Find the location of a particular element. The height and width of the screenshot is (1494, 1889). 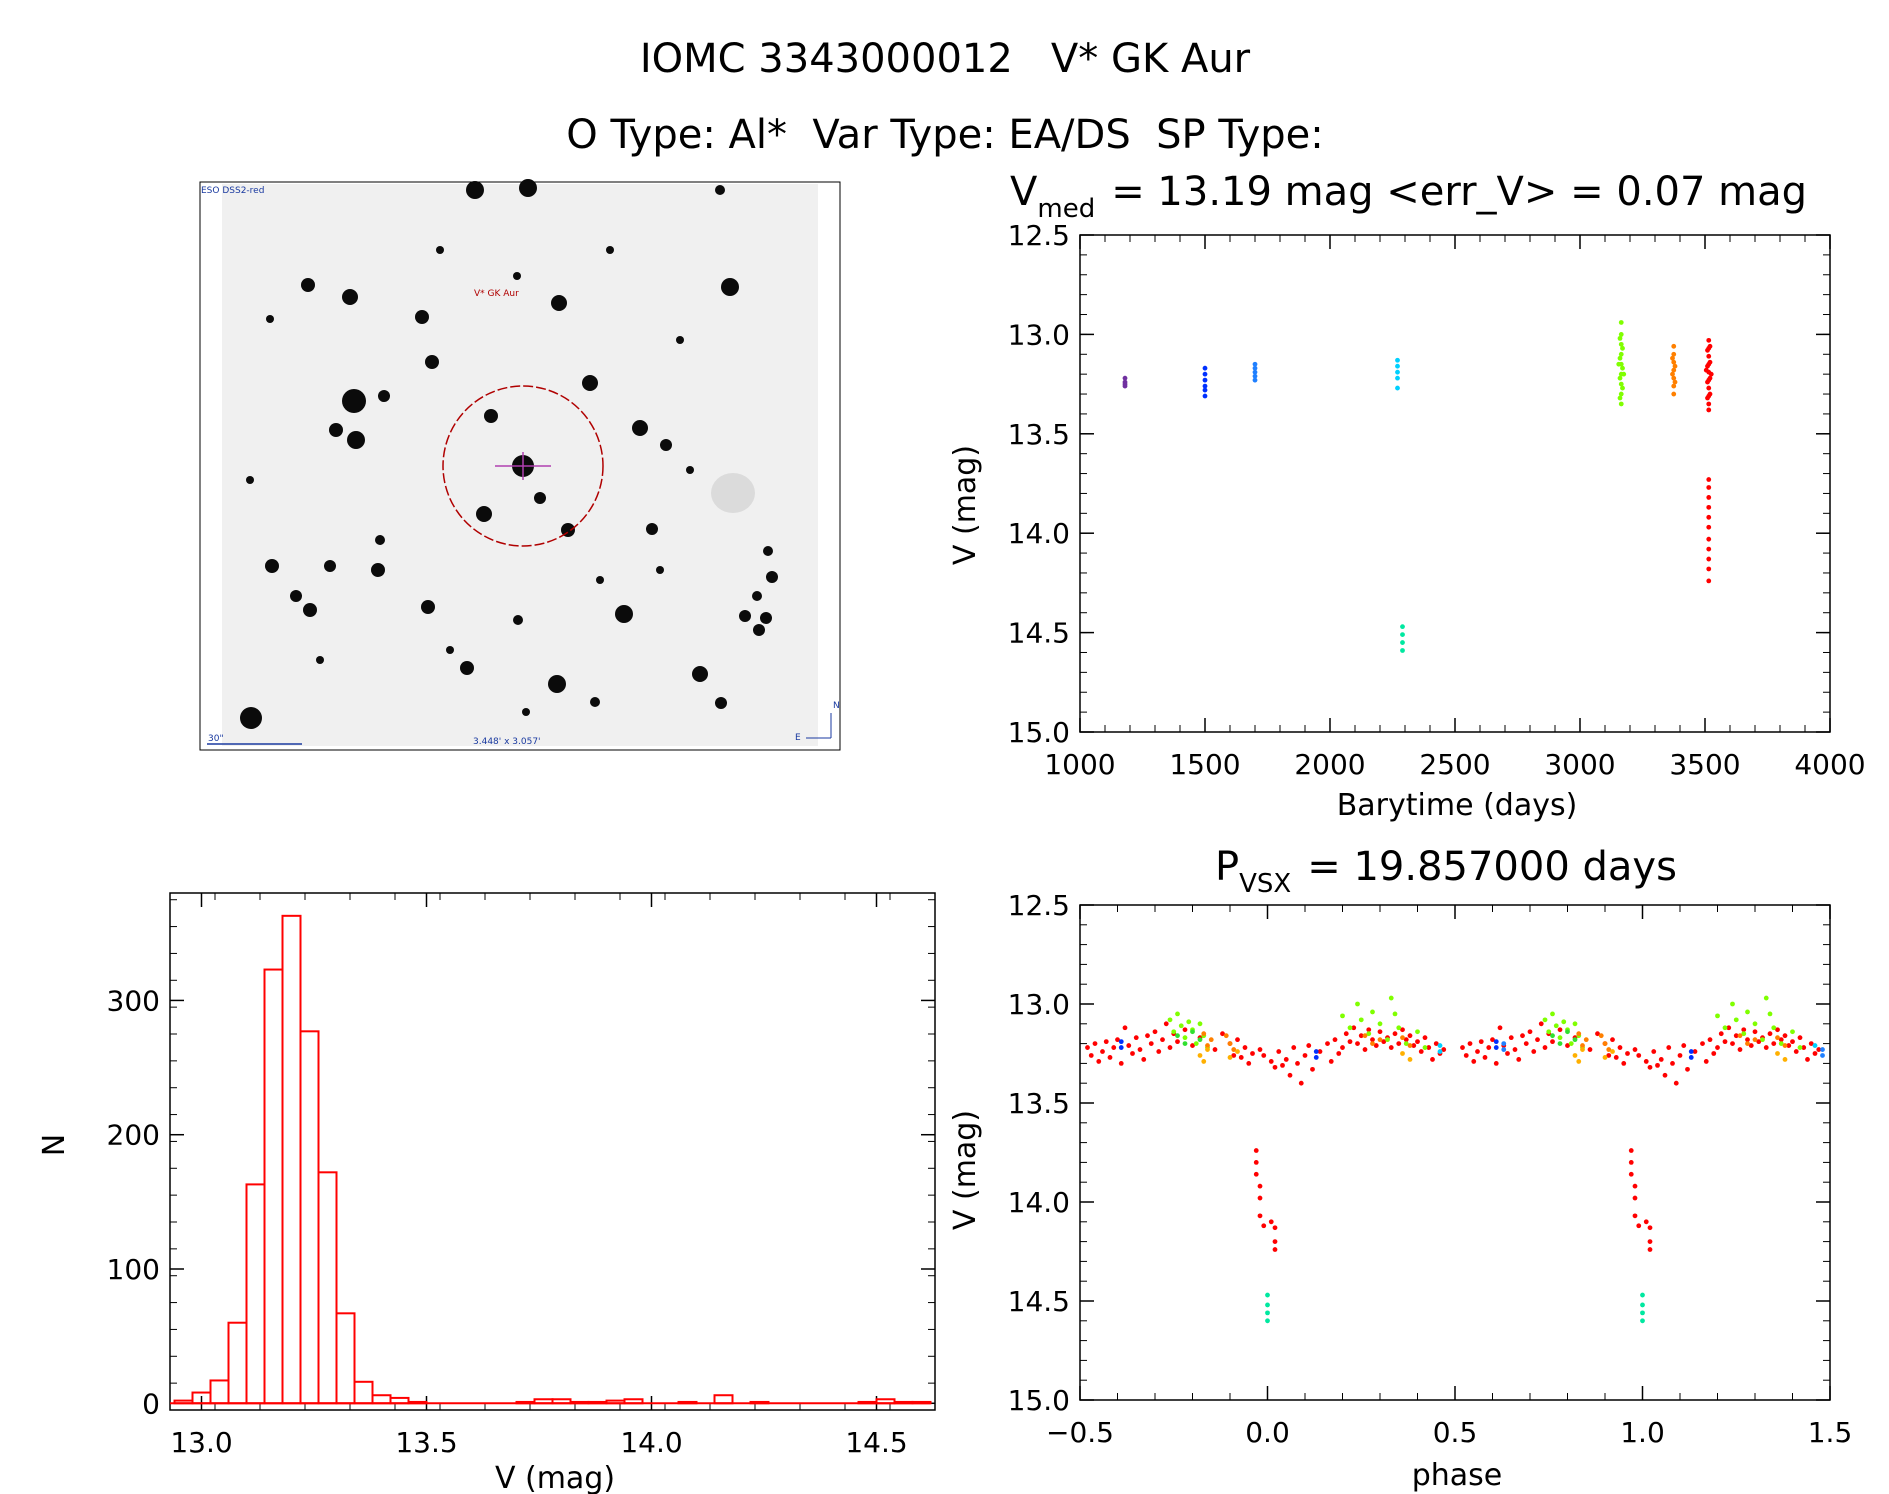

target-circle is located at coordinates (523, 466).